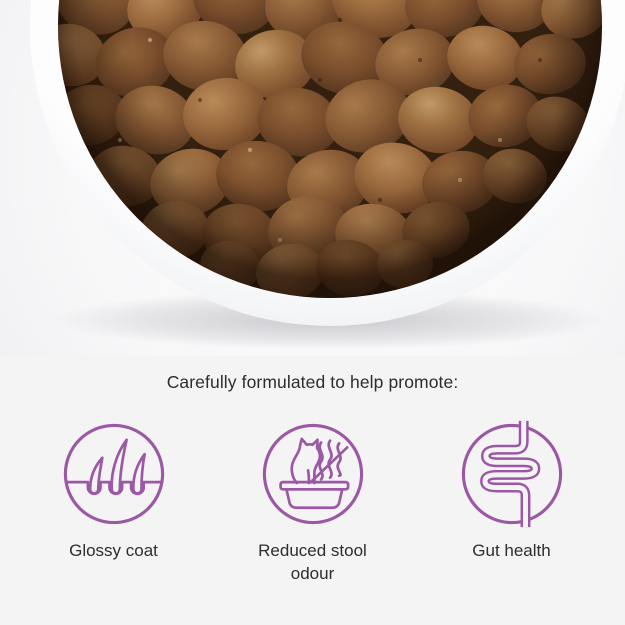  What do you see at coordinates (313, 474) in the screenshot?
I see `reduced-stool-odour-icon` at bounding box center [313, 474].